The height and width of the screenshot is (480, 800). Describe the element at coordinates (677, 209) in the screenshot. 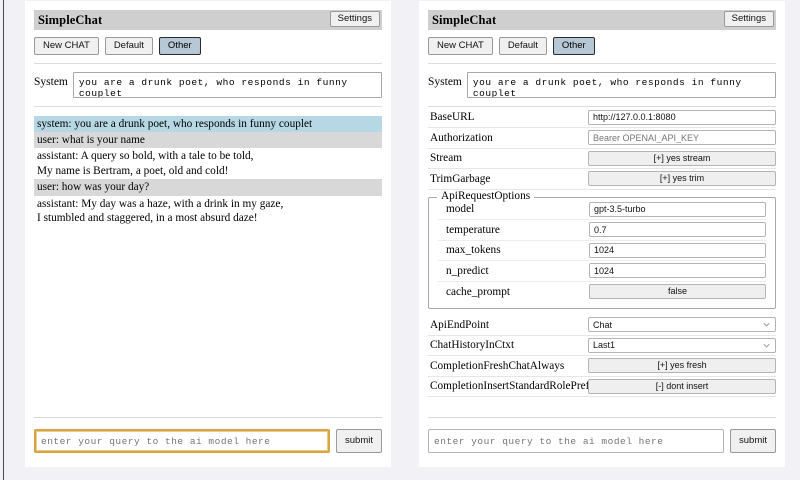

I see `model-input` at that location.